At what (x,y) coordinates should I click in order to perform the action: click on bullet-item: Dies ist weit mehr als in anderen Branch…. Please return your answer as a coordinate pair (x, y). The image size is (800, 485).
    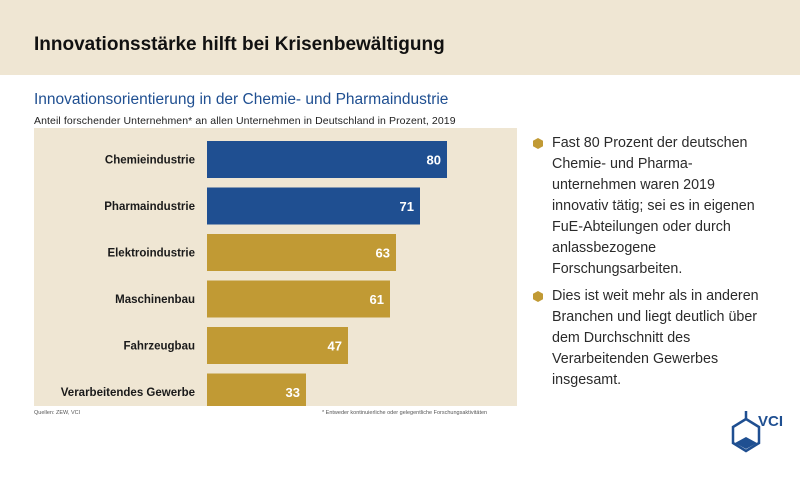
    Looking at the image, I should click on (653, 338).